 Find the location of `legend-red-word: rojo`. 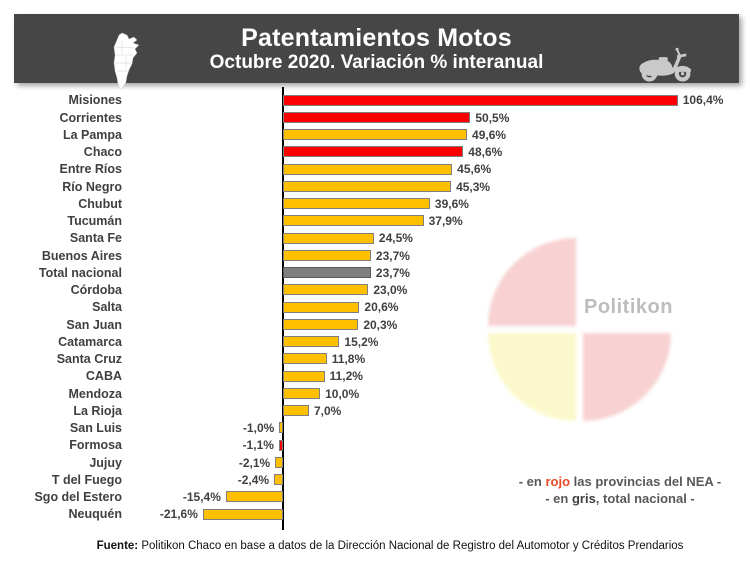

legend-red-word: rojo is located at coordinates (558, 481).